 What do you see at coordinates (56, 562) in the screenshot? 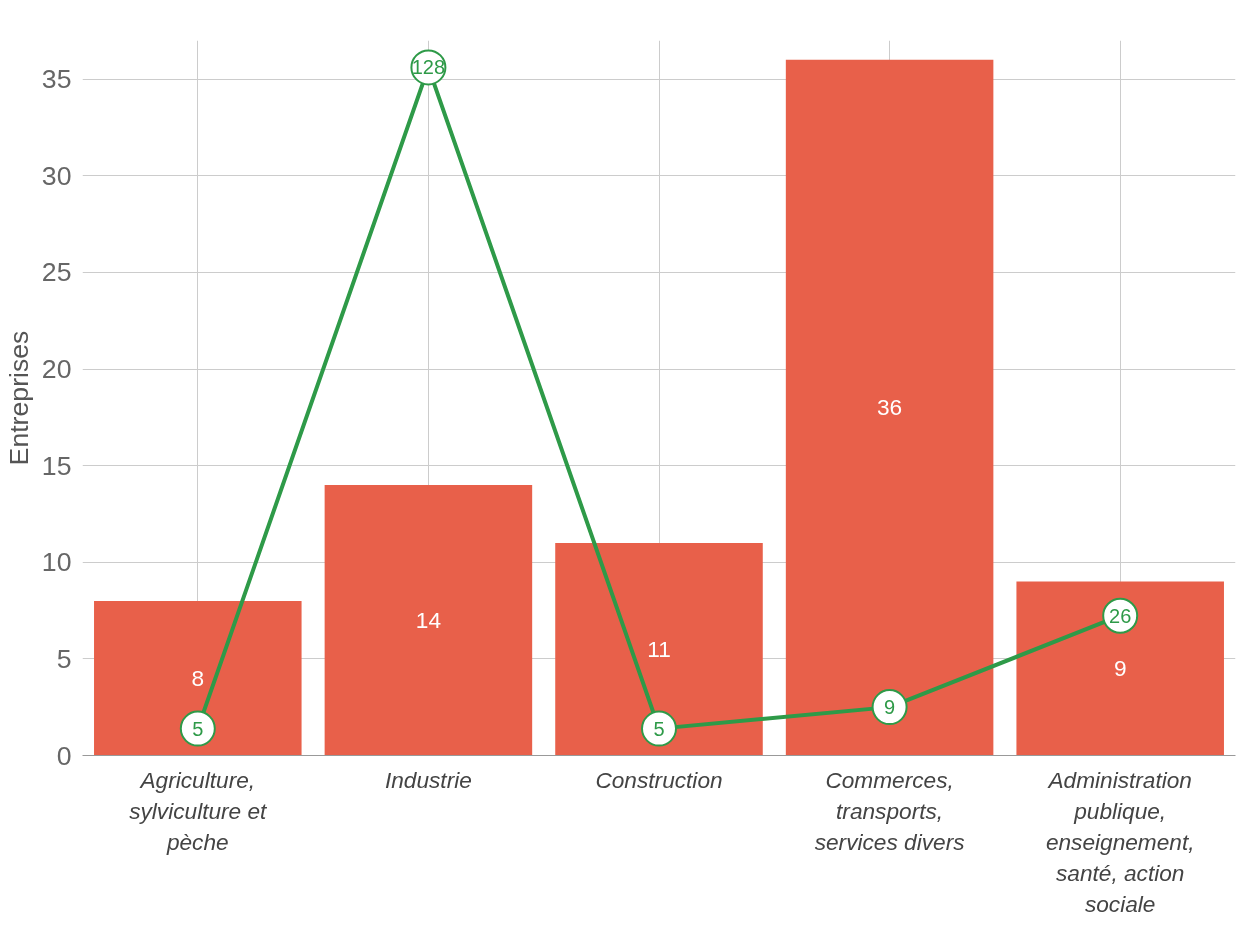
I see `y-tick-label: 10` at bounding box center [56, 562].